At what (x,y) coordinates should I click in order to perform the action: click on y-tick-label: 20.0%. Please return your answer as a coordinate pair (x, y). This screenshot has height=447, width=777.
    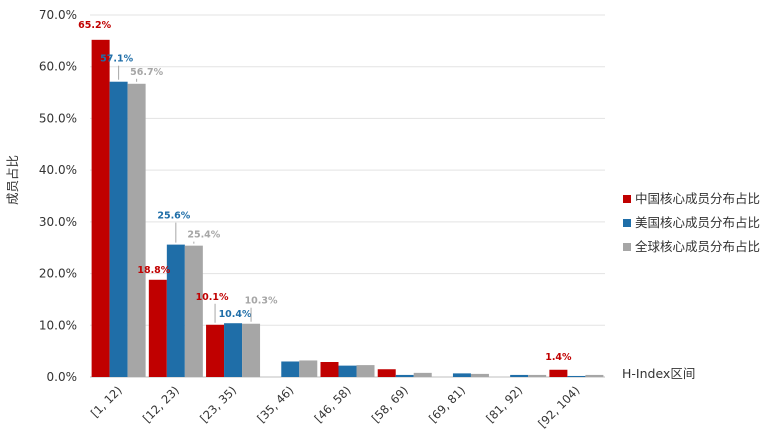
    Looking at the image, I should click on (58, 274).